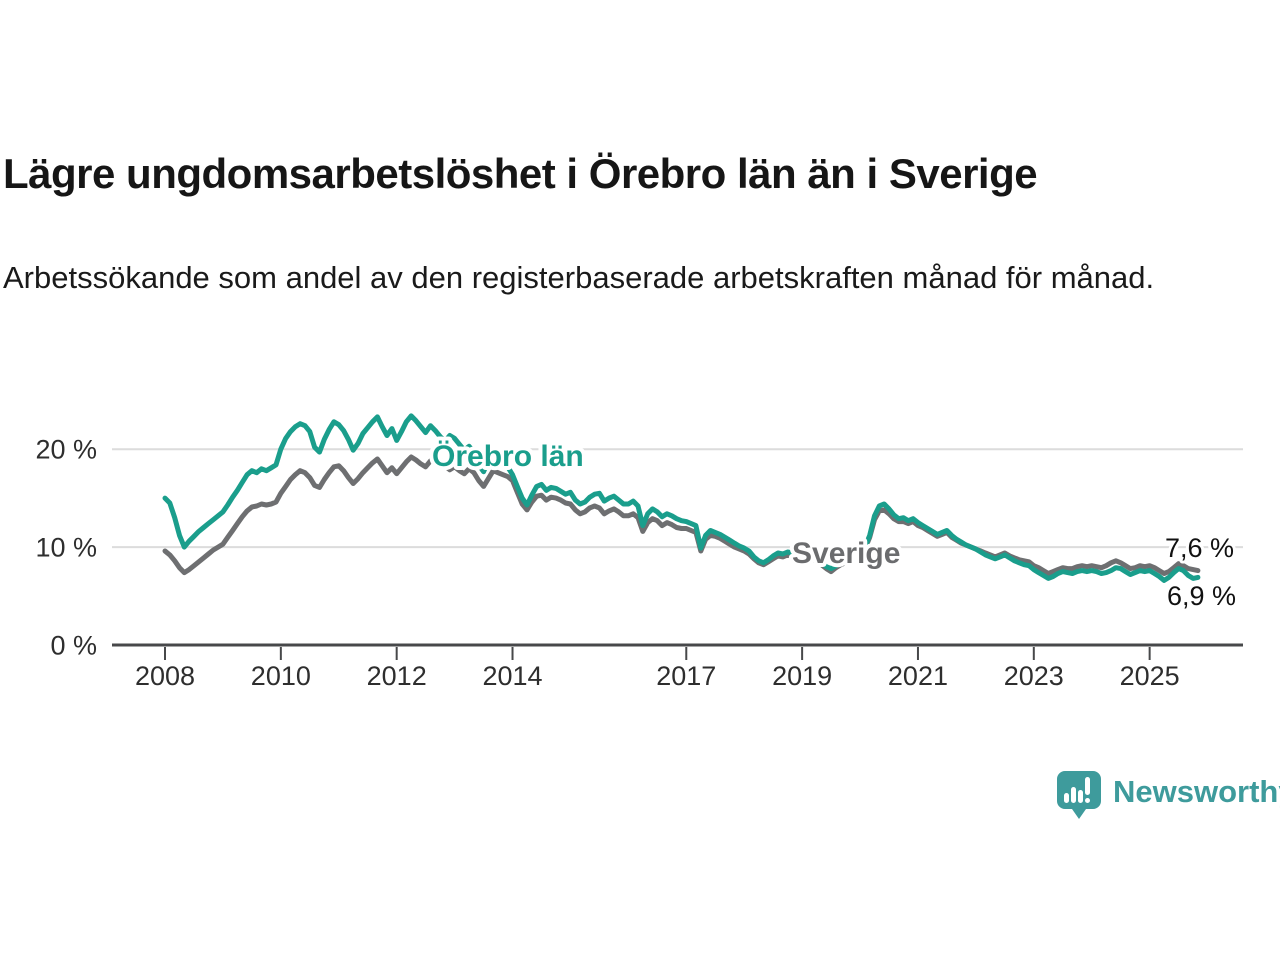 This screenshot has width=1280, height=960. Describe the element at coordinates (1077, 790) in the screenshot. I see `logo-barchart-glyph` at that location.